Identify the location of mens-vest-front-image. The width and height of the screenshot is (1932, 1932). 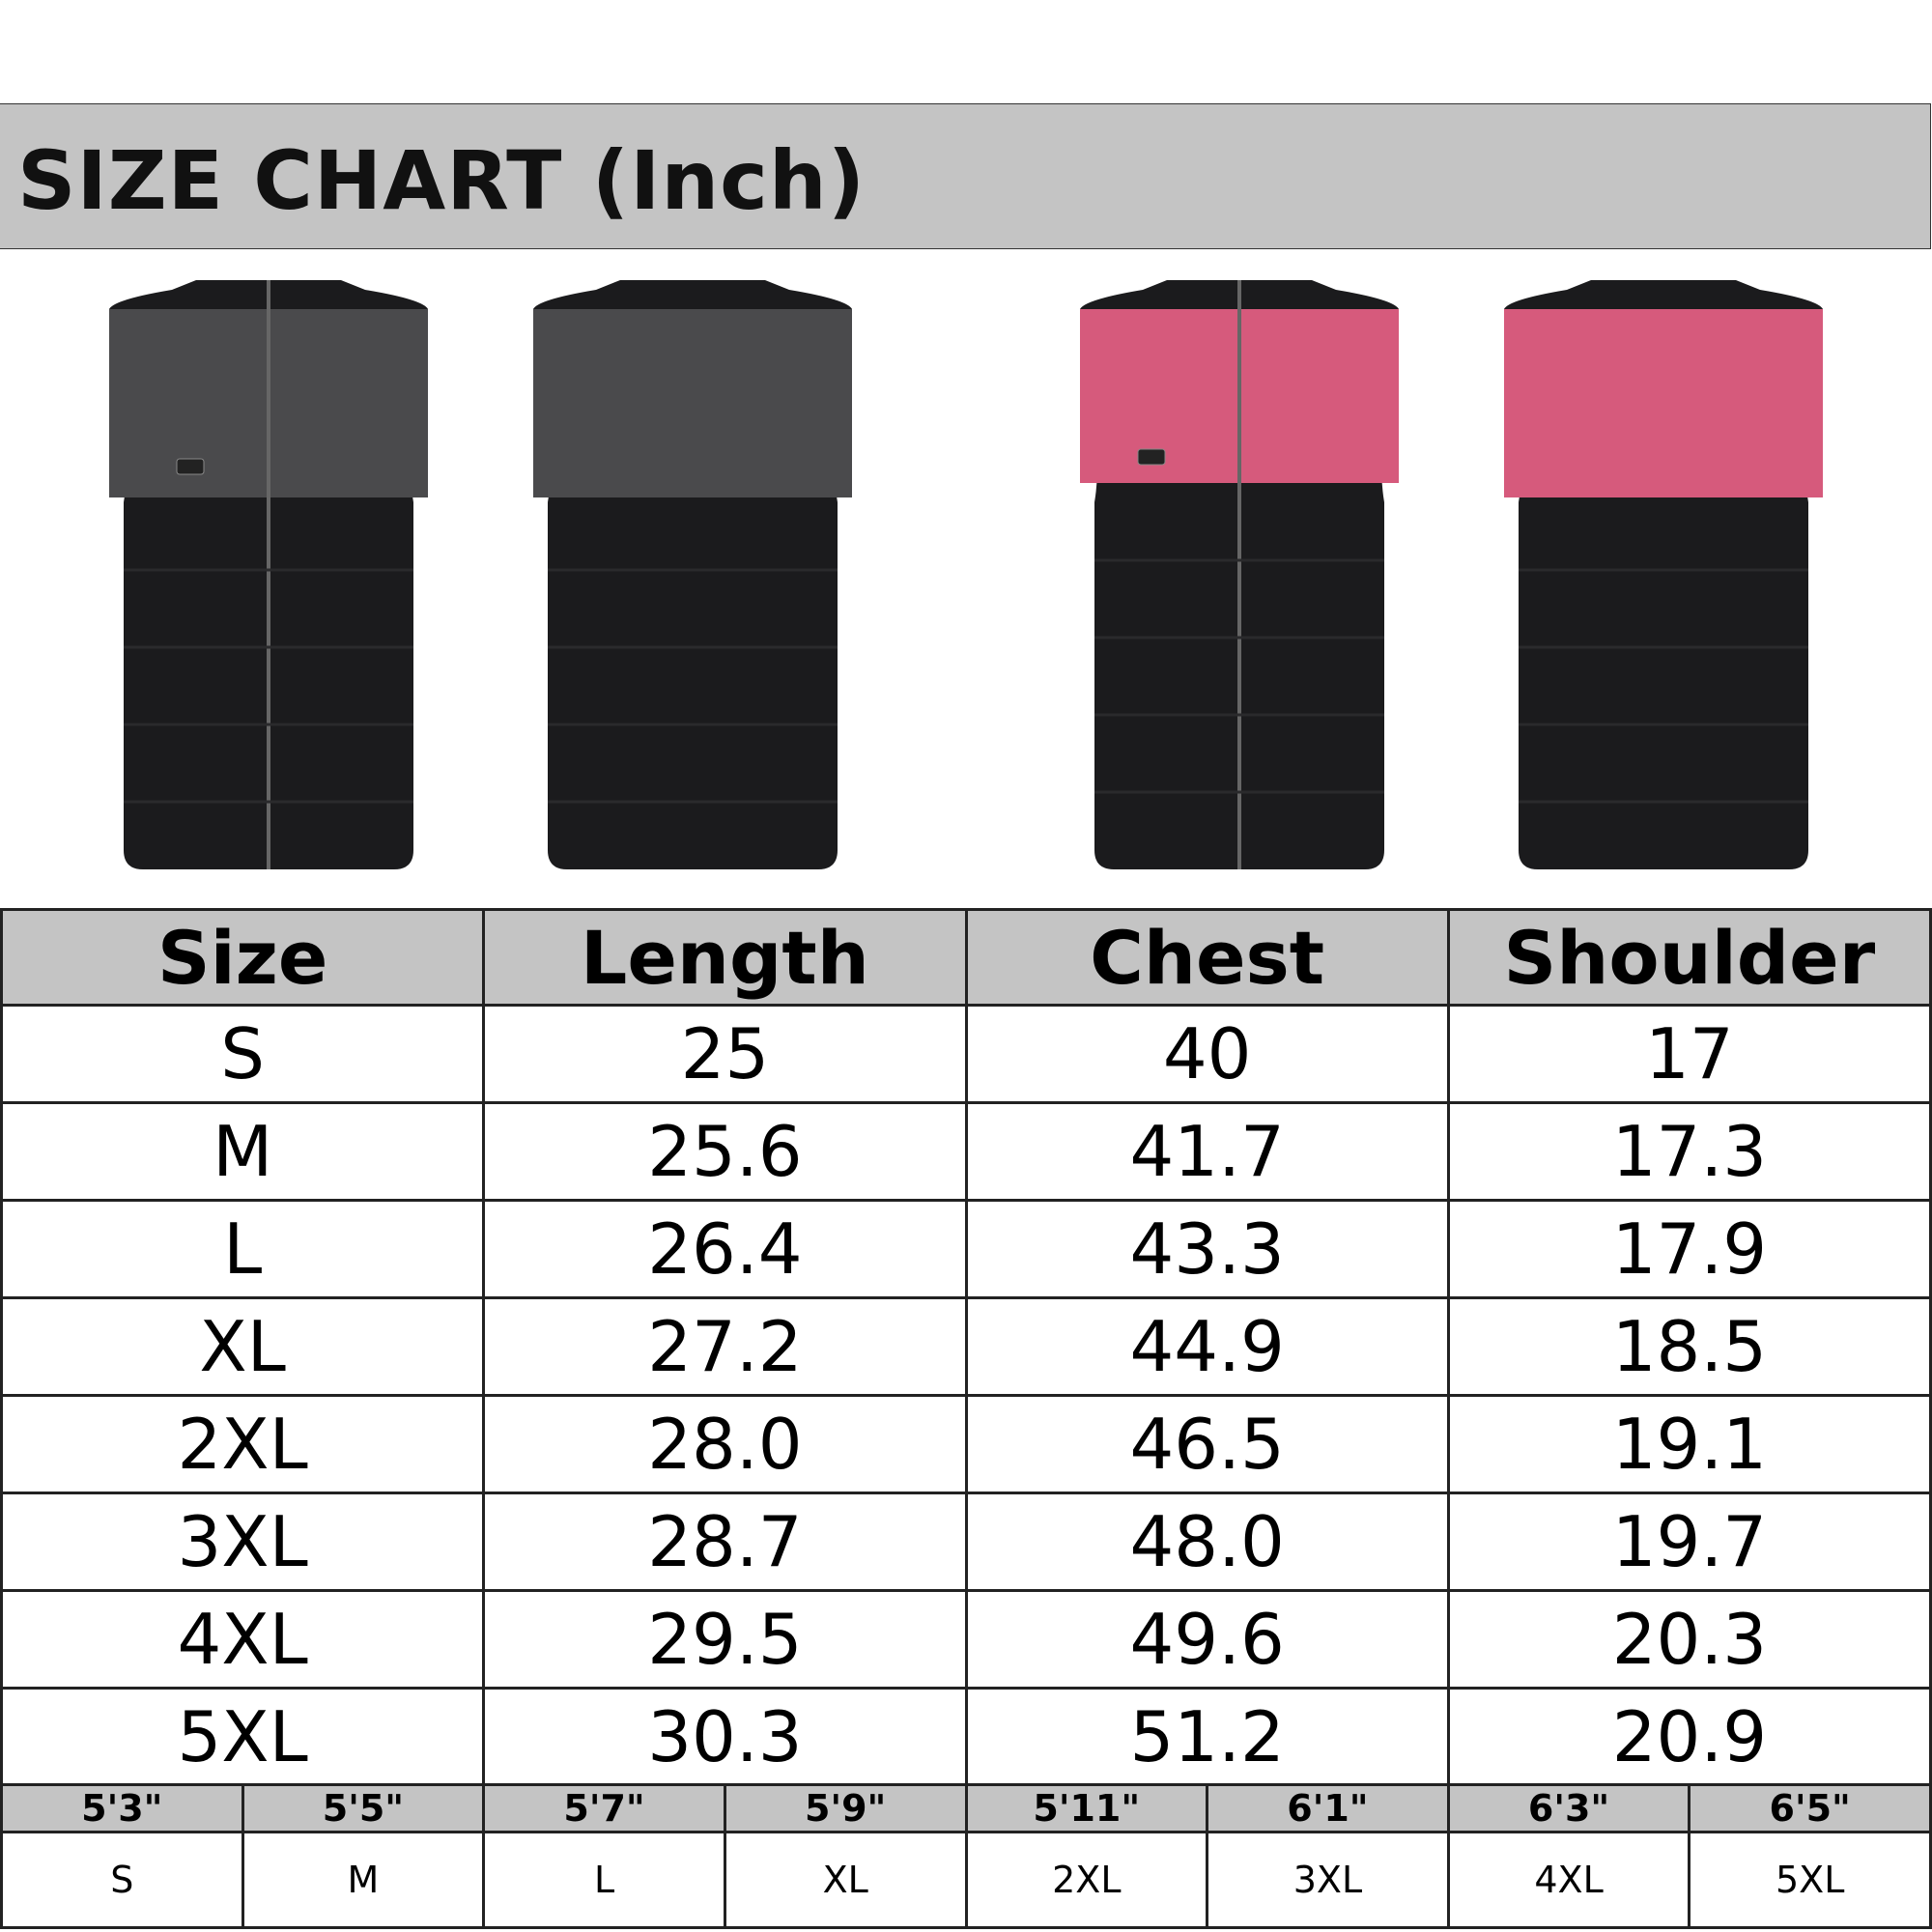
(268, 574).